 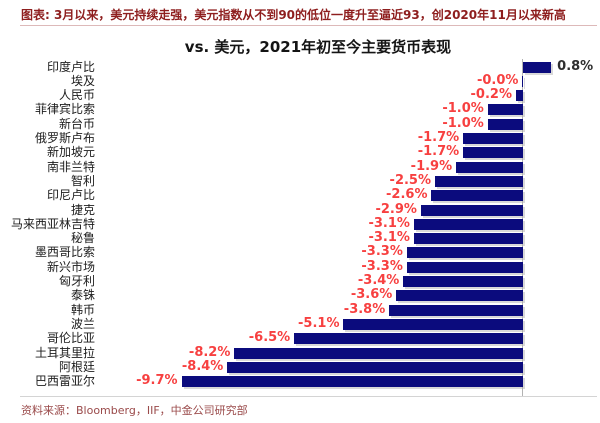 What do you see at coordinates (64, 381) in the screenshot?
I see `category-label: 巴西雷亚尔` at bounding box center [64, 381].